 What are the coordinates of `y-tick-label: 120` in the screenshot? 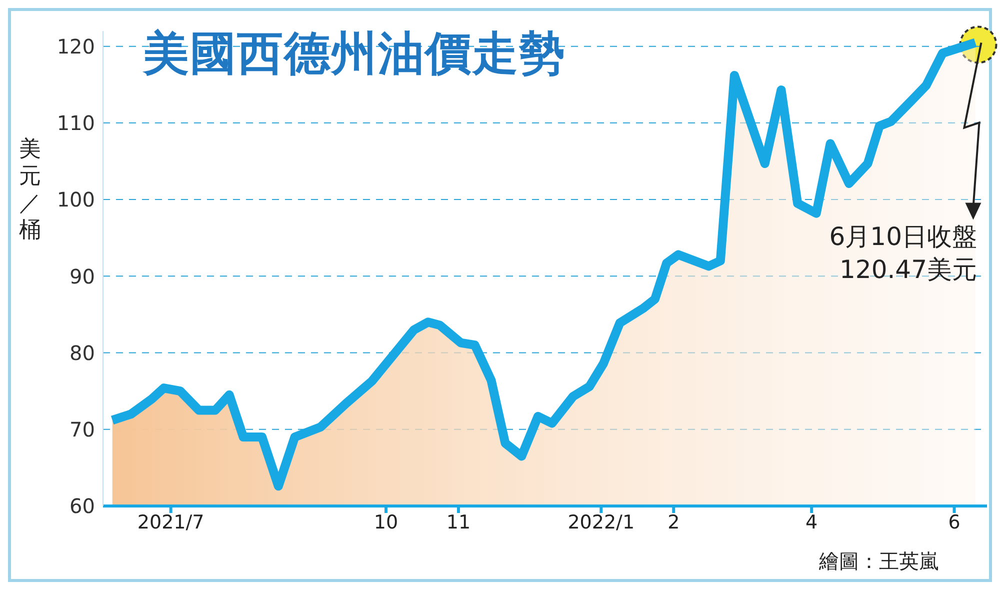 It's located at (75, 46).